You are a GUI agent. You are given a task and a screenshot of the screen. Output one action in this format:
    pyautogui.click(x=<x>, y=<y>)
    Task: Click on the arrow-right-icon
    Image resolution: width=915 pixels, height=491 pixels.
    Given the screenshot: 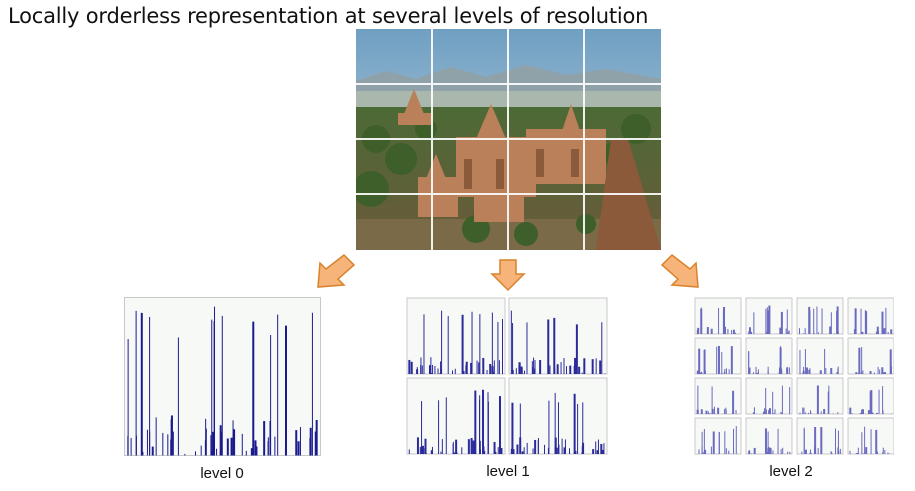 What is the action you would take?
    pyautogui.click(x=679, y=271)
    